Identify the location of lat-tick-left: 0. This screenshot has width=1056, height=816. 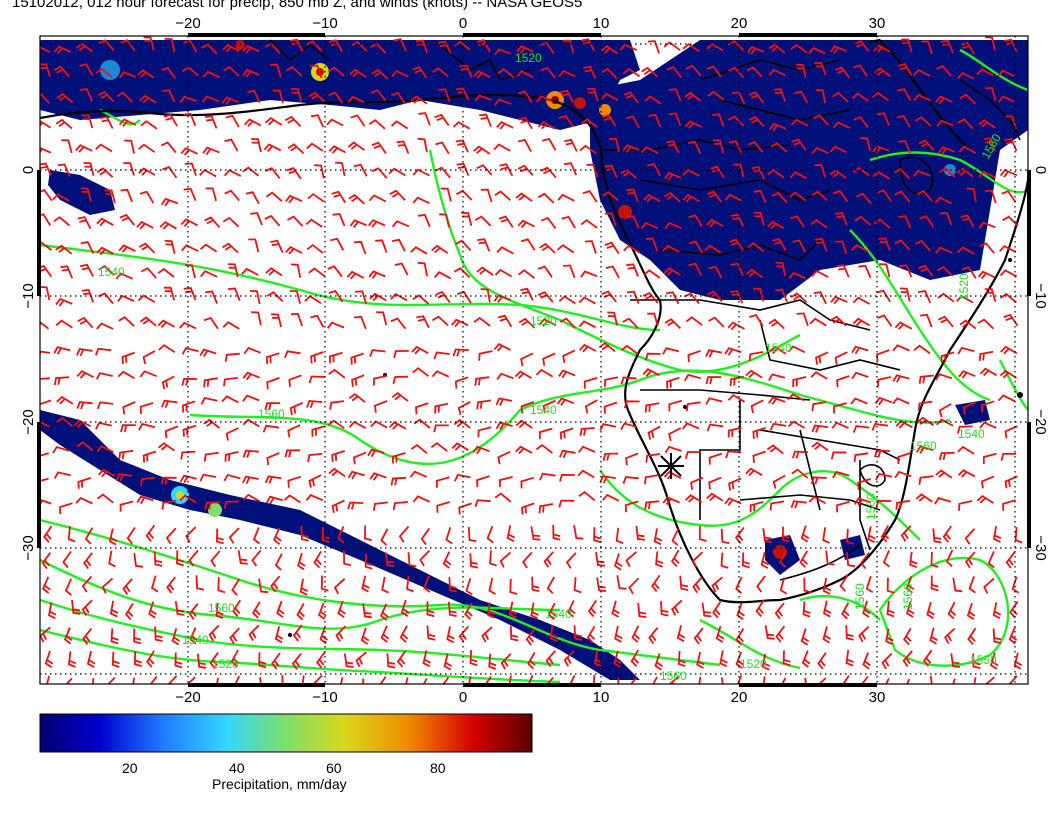
(28, 170).